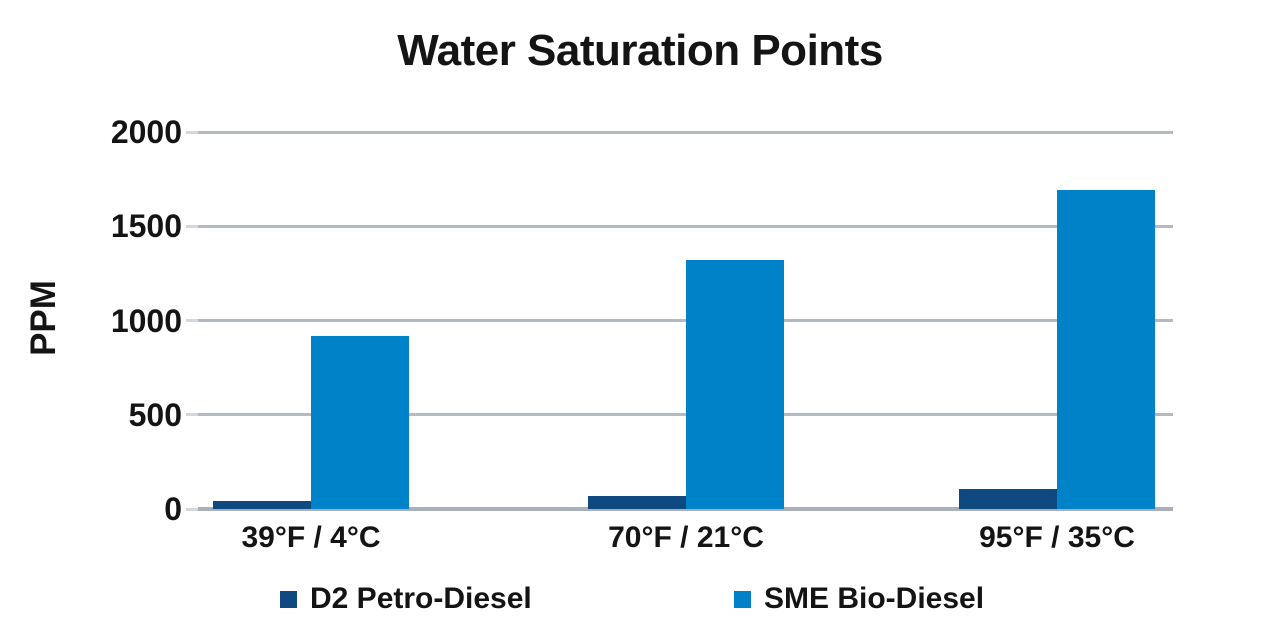  Describe the element at coordinates (173, 509) in the screenshot. I see `y-tick-label: 0` at that location.